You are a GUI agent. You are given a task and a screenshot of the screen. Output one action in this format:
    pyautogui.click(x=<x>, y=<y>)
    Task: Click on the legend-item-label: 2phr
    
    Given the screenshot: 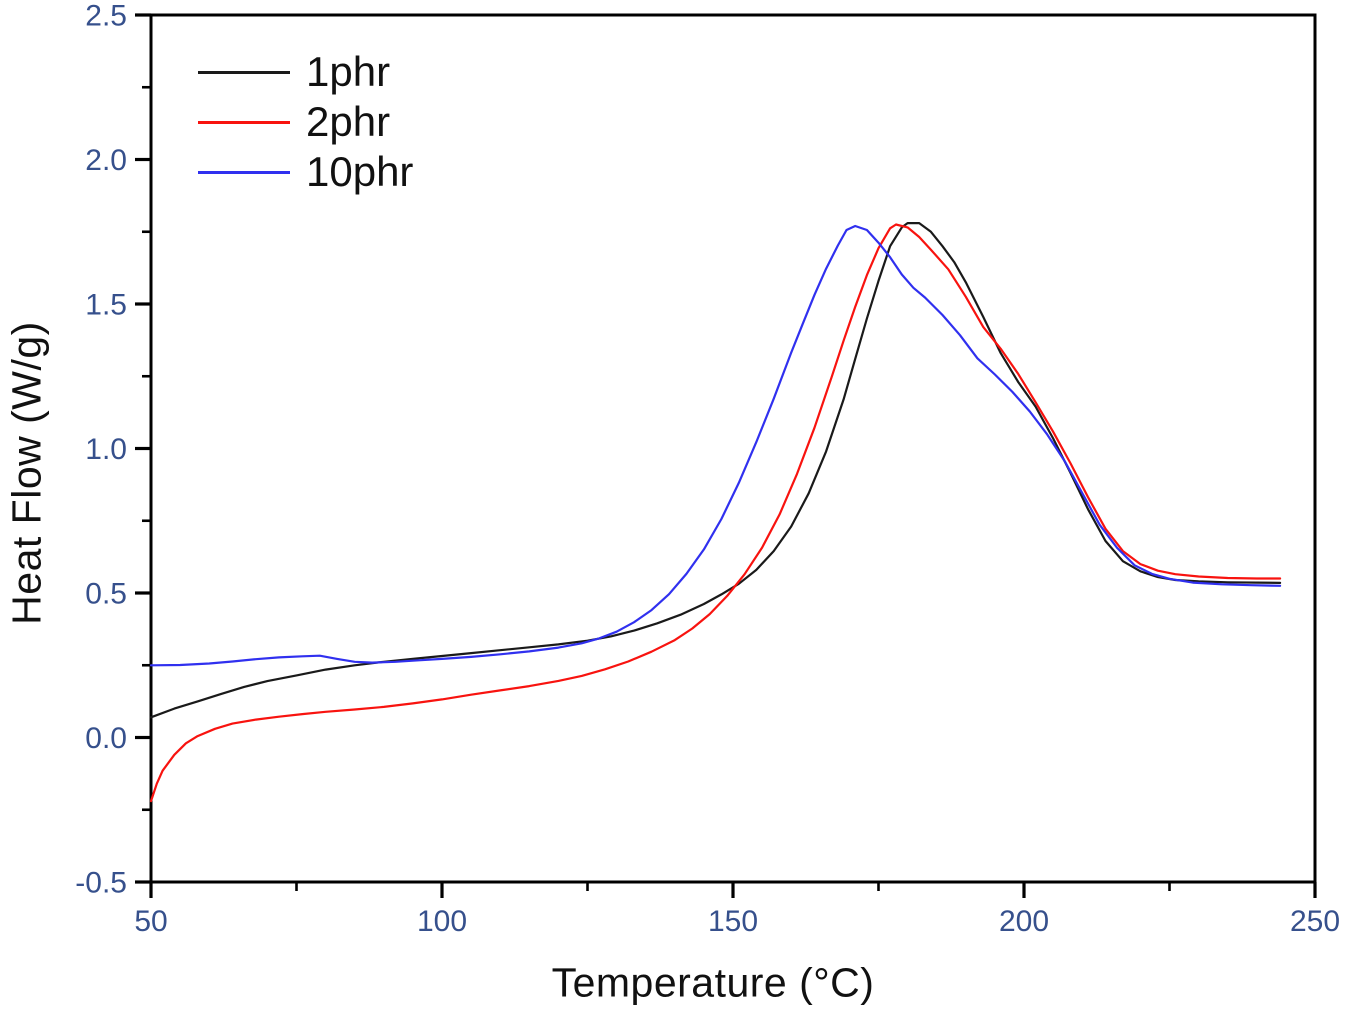 What is the action you would take?
    pyautogui.click(x=348, y=121)
    